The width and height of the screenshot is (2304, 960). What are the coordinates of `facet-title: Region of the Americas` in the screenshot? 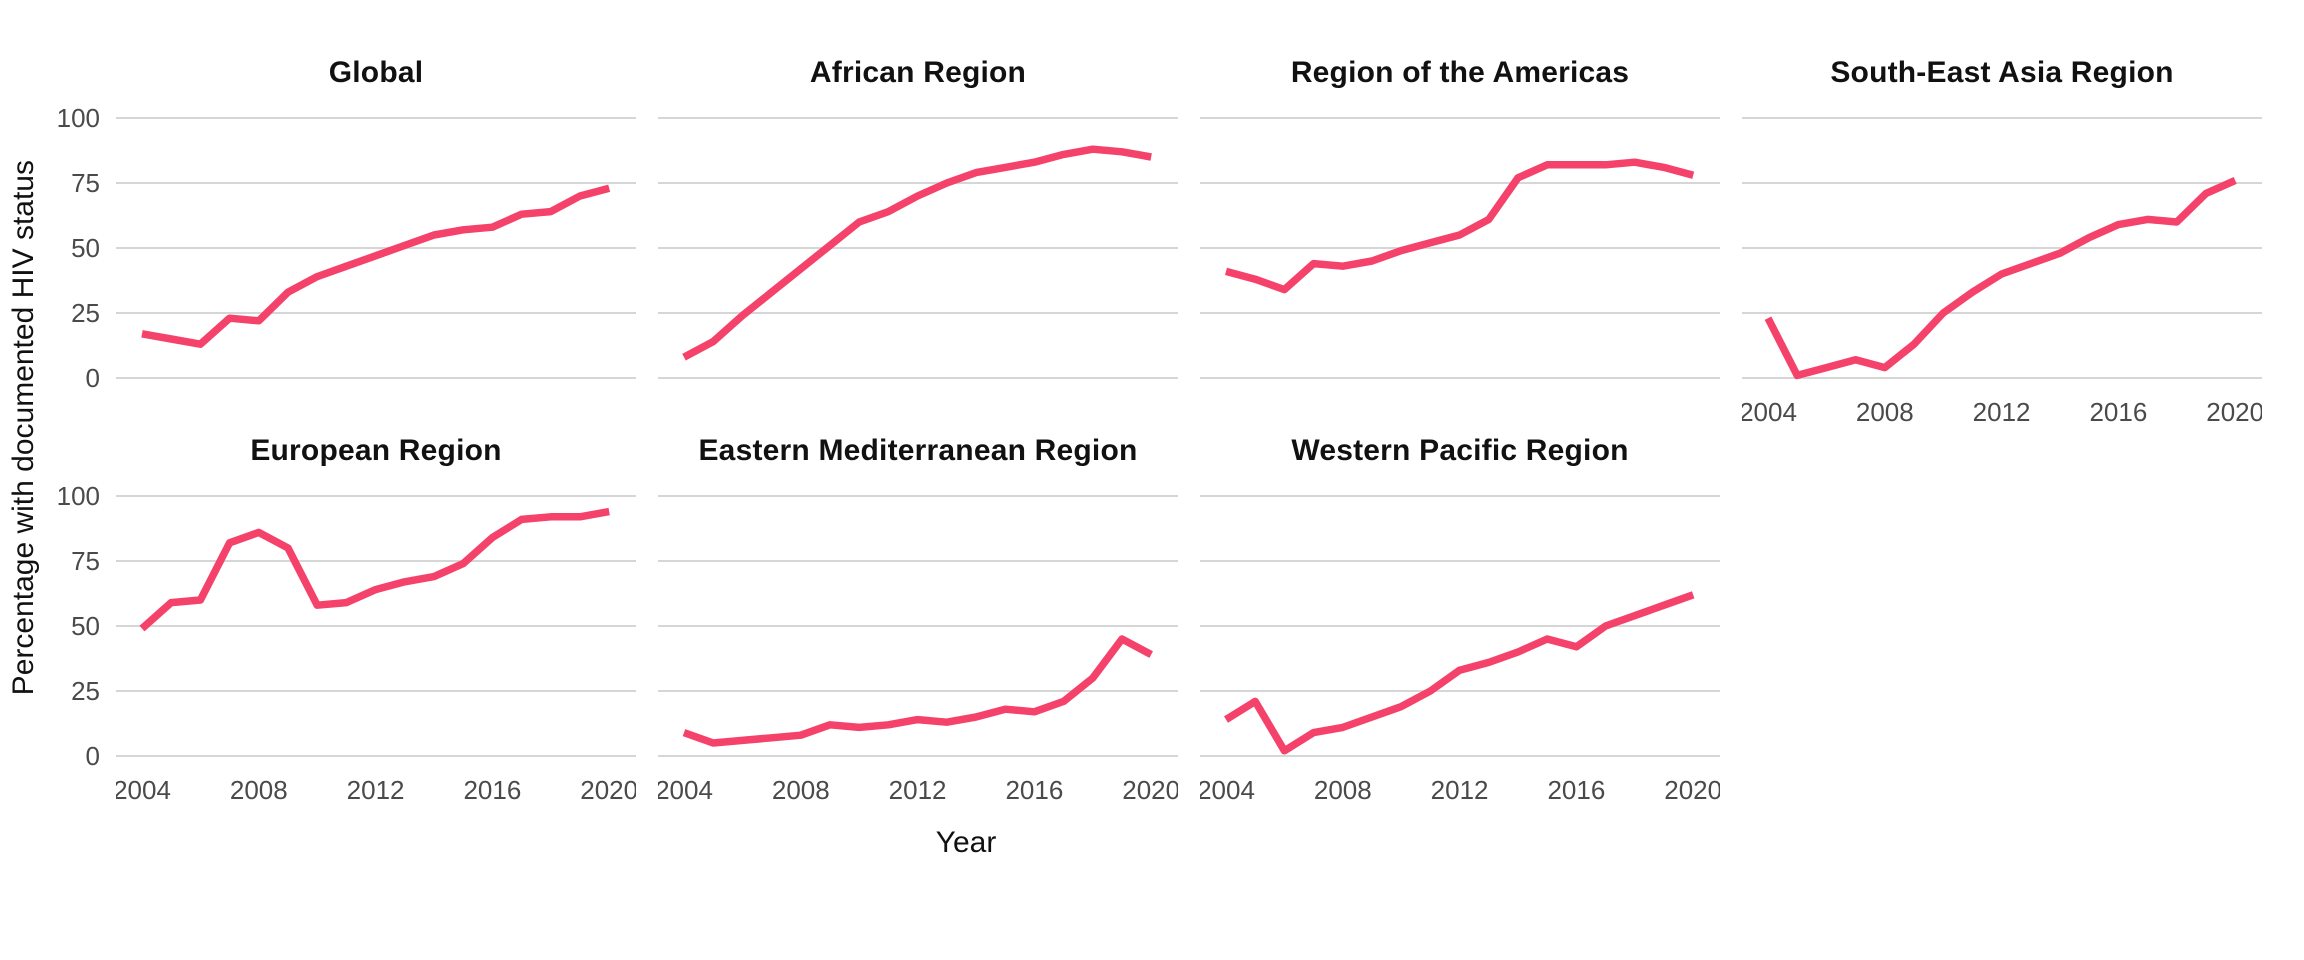 It's located at (1460, 72).